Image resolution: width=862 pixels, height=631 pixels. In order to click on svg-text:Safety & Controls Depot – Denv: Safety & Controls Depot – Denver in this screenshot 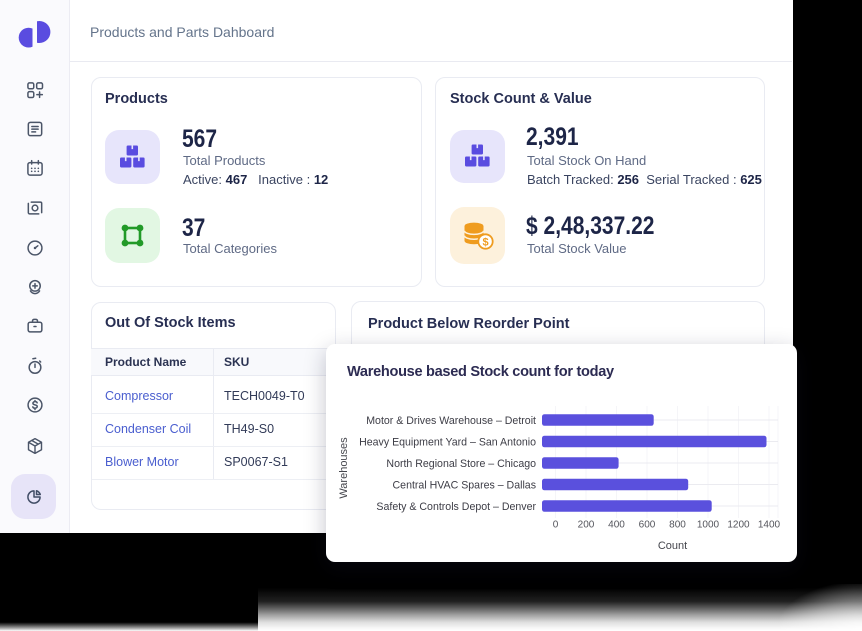, I will do `click(456, 507)`.